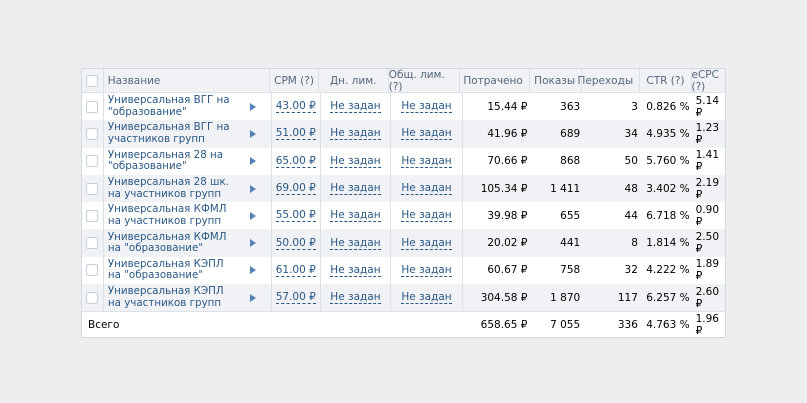 The width and height of the screenshot is (807, 403). What do you see at coordinates (631, 133) in the screenshot?
I see `row-clicks: 34` at bounding box center [631, 133].